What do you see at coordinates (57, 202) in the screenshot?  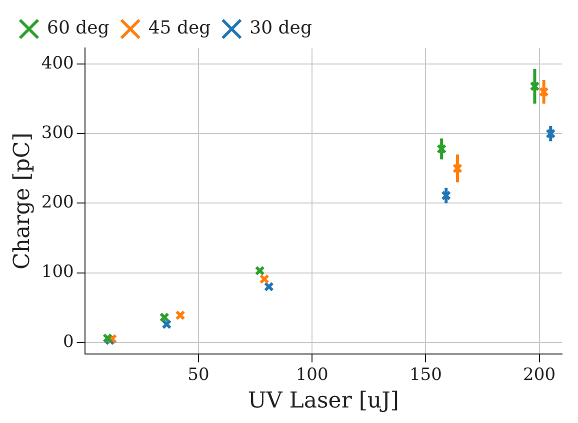 I see `y-tick-label: 200` at bounding box center [57, 202].